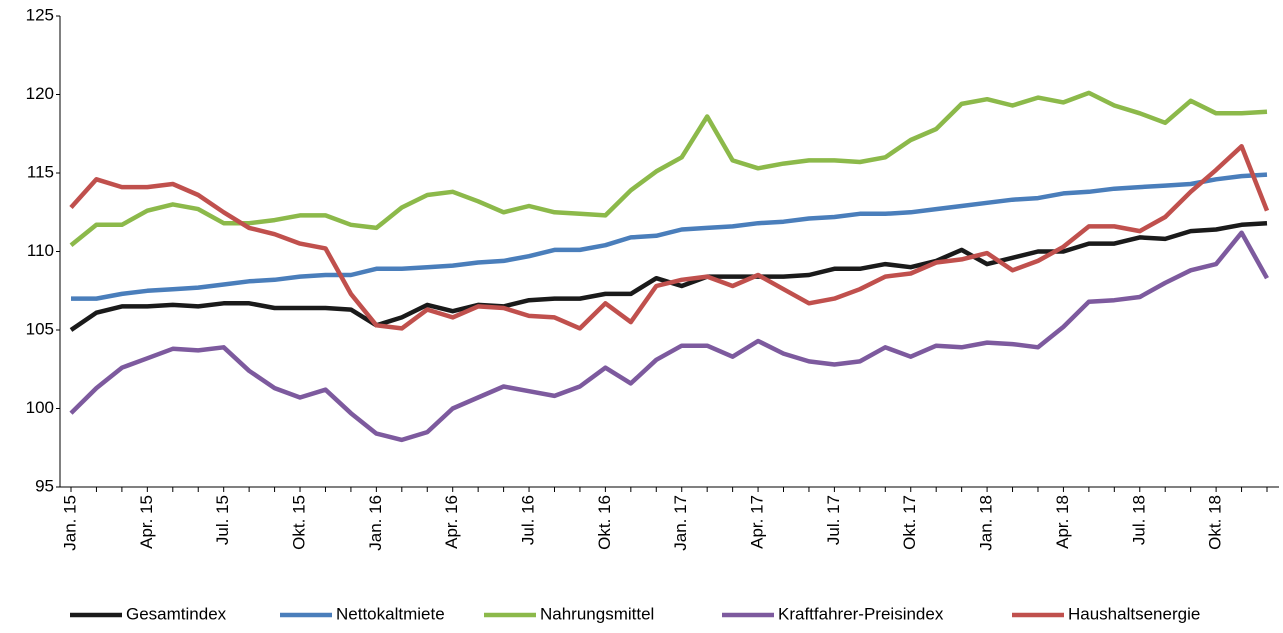 The image size is (1283, 633). I want to click on legend-label: Haushaltsenergie, so click(1134, 613).